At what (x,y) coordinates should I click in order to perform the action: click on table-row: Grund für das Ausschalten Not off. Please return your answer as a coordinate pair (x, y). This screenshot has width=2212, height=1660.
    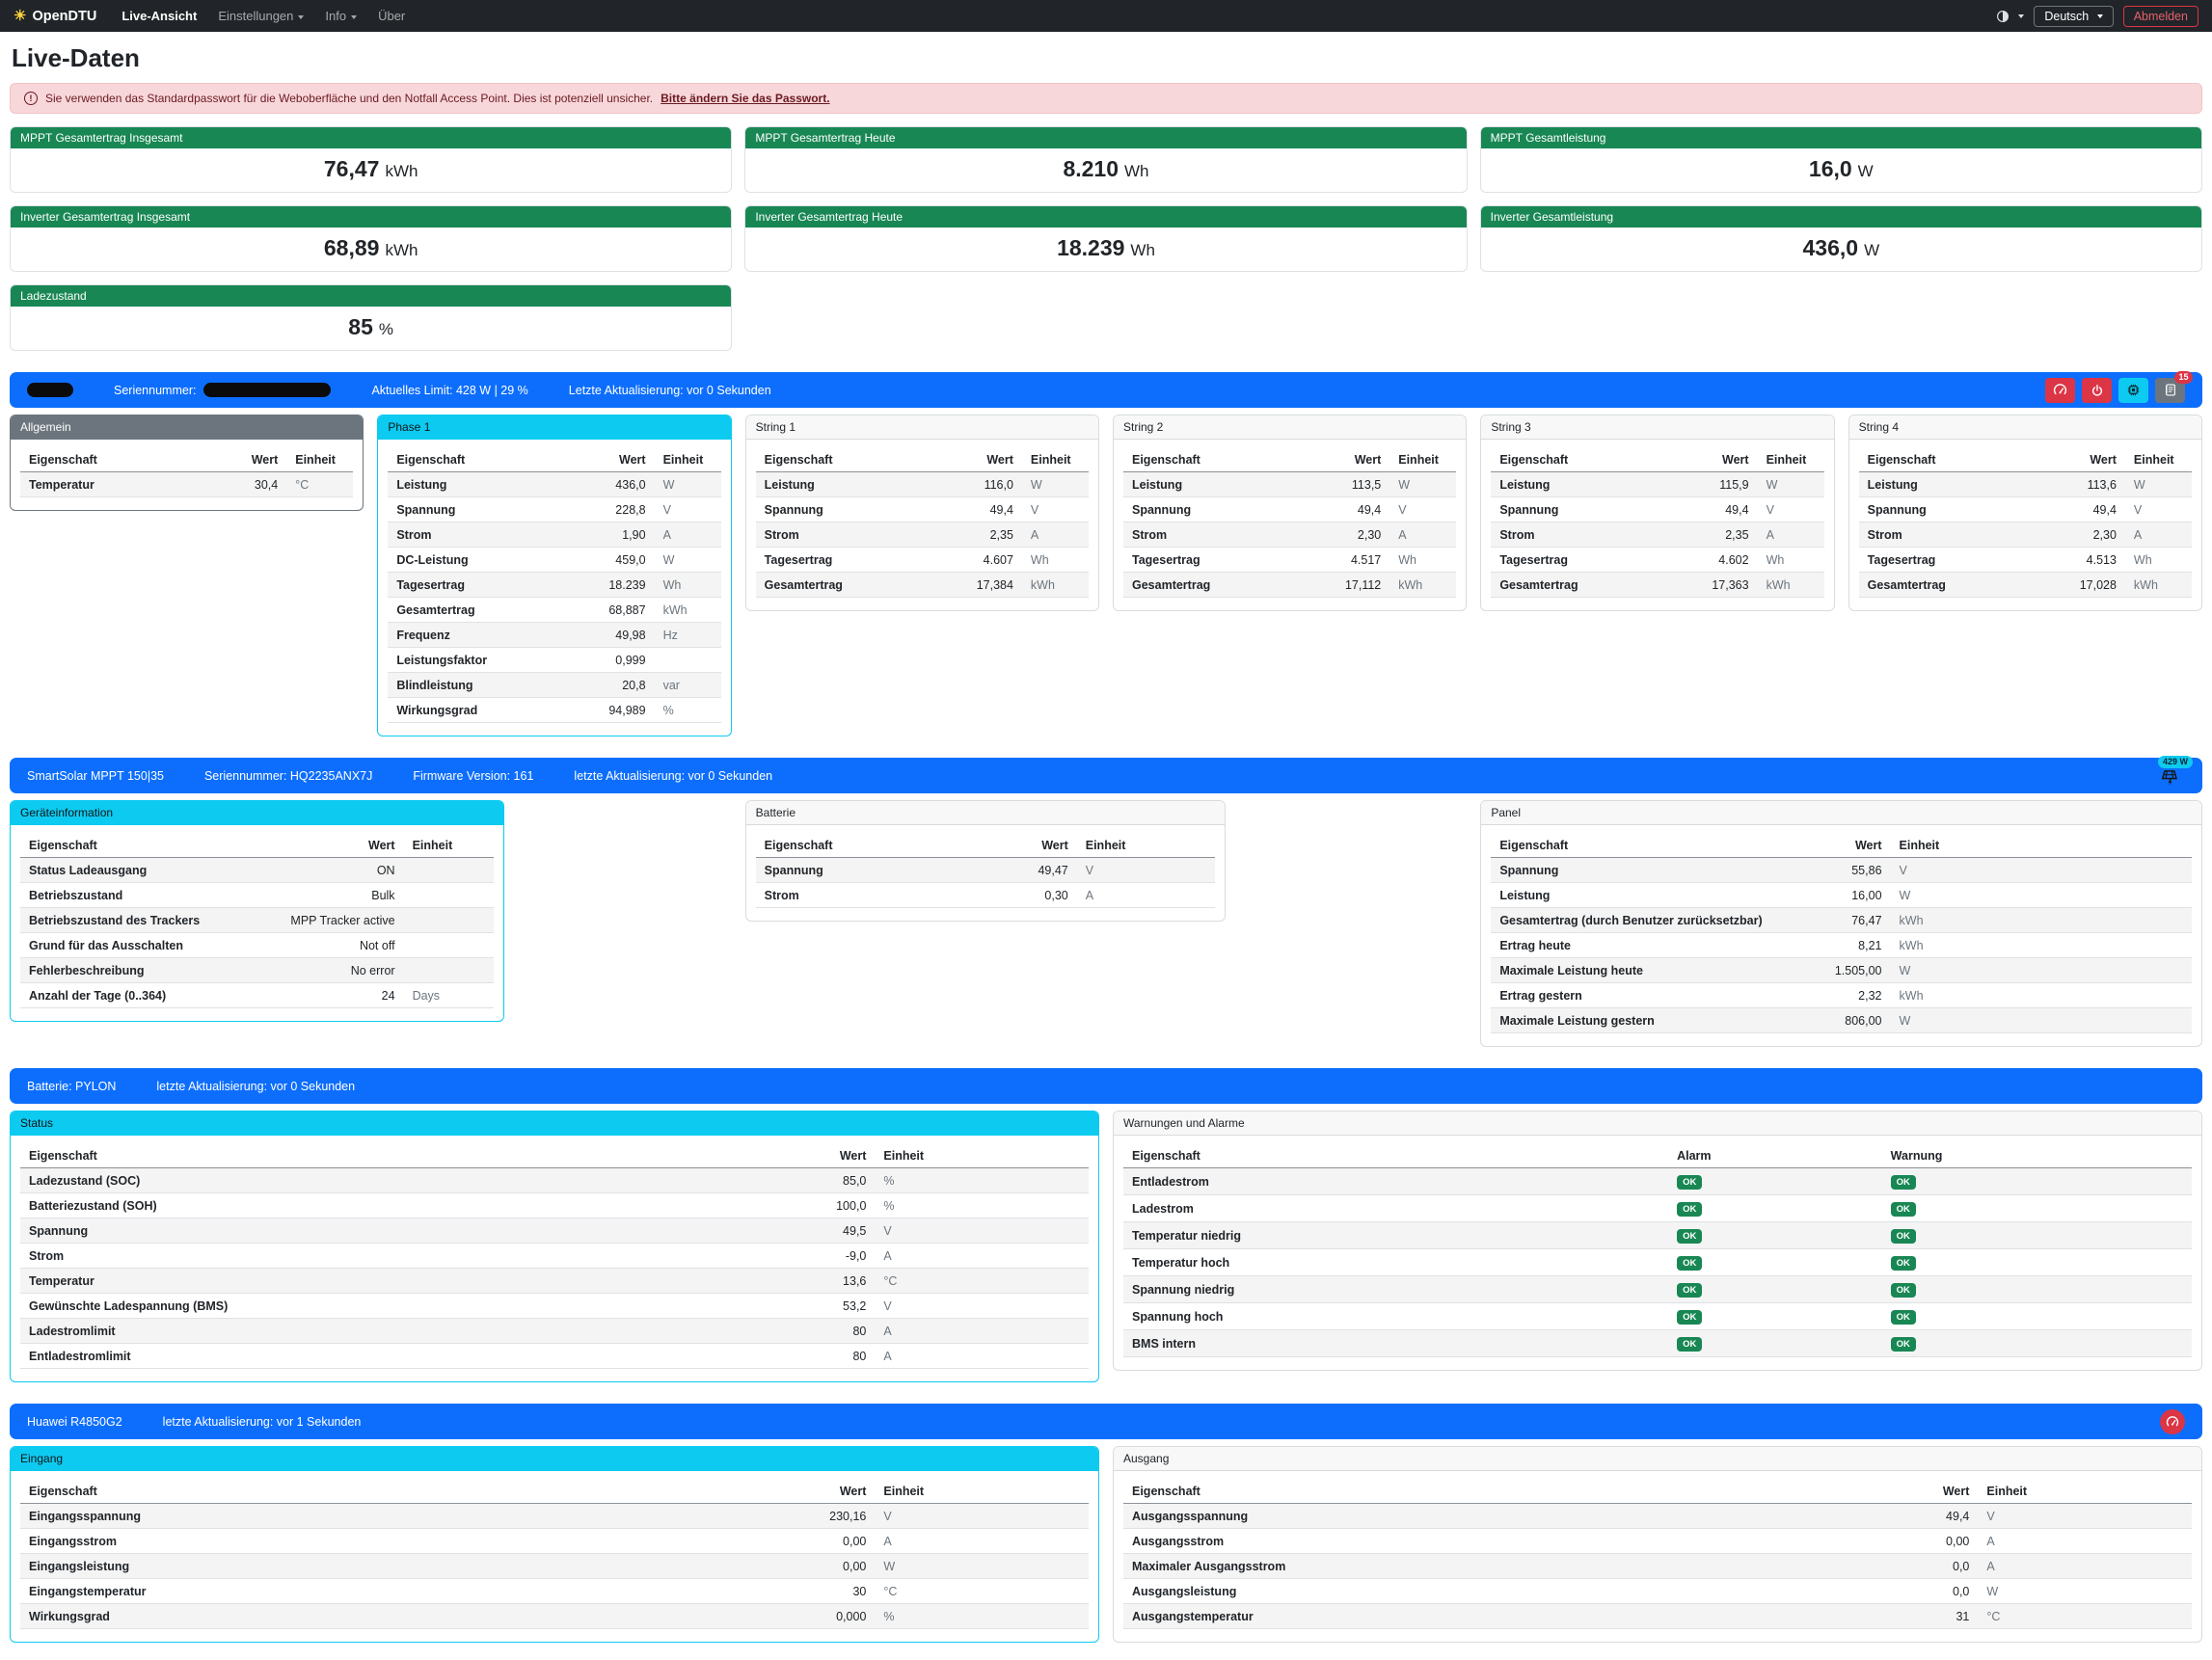
    Looking at the image, I should click on (257, 945).